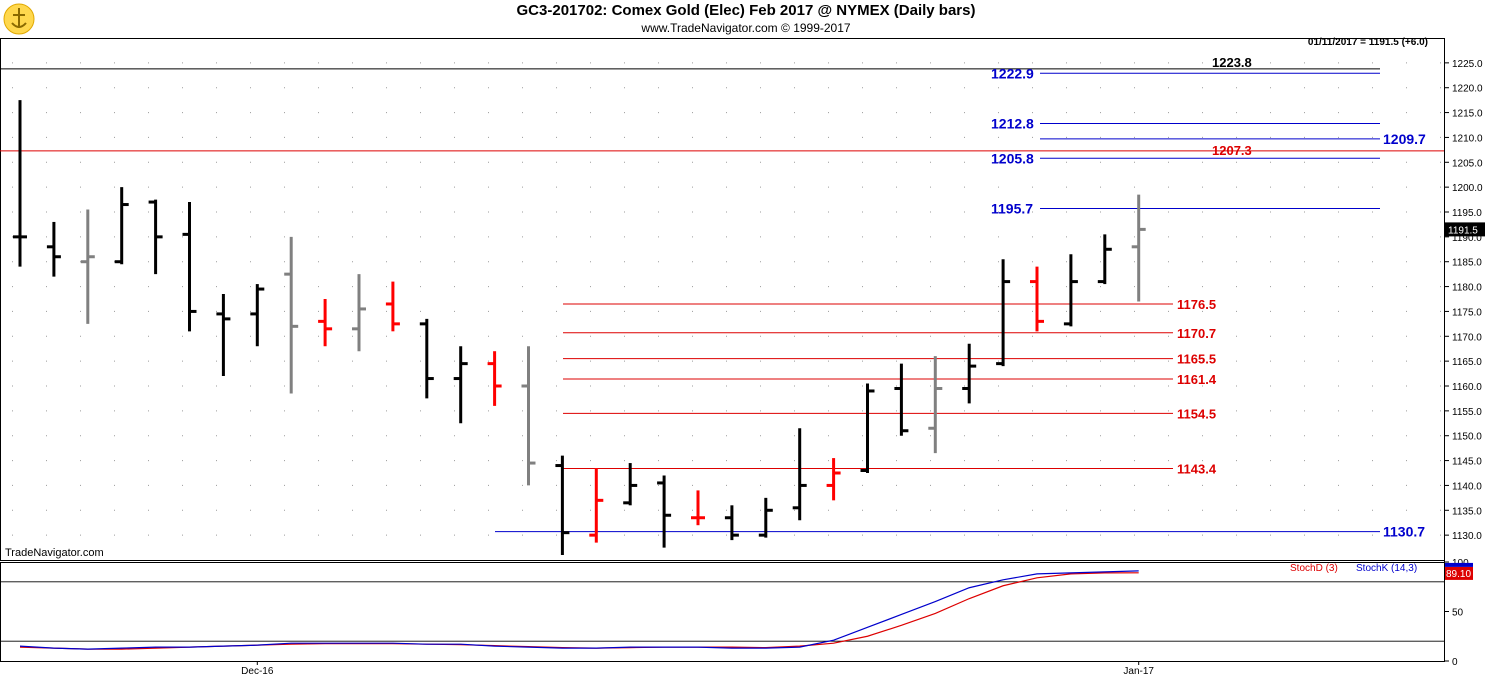 This screenshot has height=677, width=1492. I want to click on last-osc-badge-top, so click(1459, 564).